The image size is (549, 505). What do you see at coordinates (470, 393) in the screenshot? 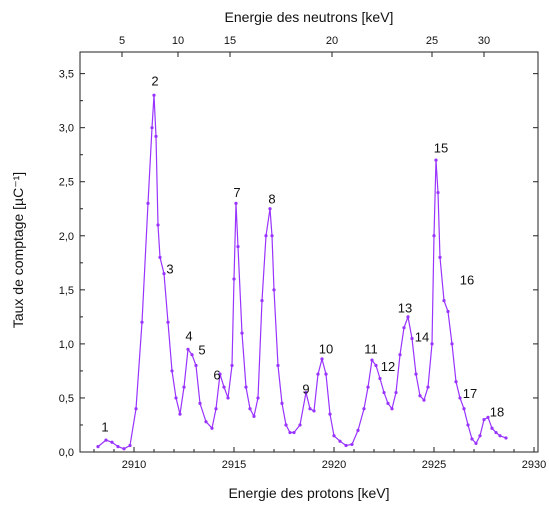
I see `peak-label: 17` at bounding box center [470, 393].